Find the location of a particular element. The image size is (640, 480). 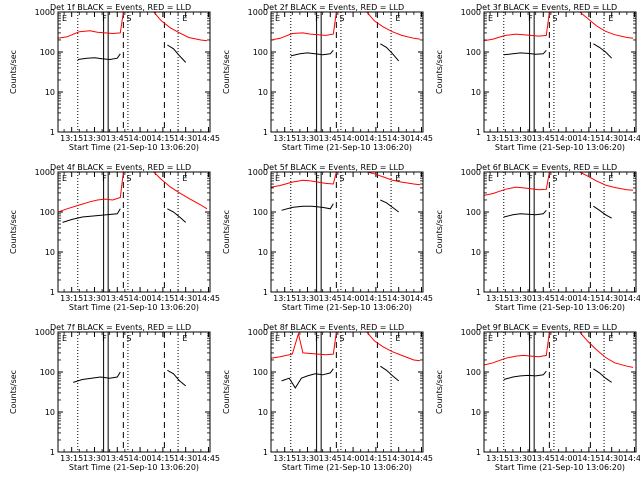

chart-title: Det 7f BLACK = Events, RED = LLD is located at coordinates (120, 327).